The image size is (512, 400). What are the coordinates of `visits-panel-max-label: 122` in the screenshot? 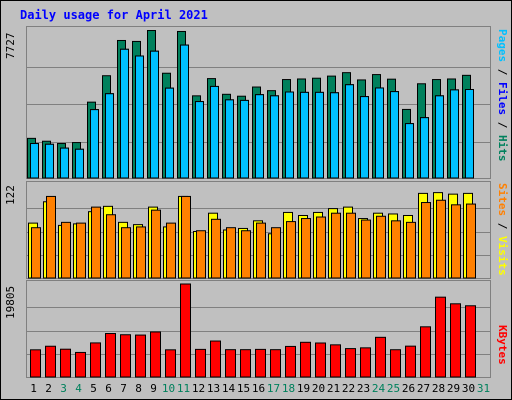 It's located at (10, 195).